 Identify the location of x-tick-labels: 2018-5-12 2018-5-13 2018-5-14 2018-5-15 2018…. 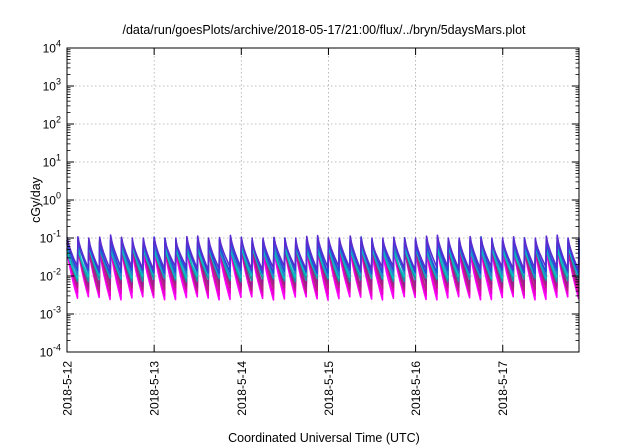
(286, 388).